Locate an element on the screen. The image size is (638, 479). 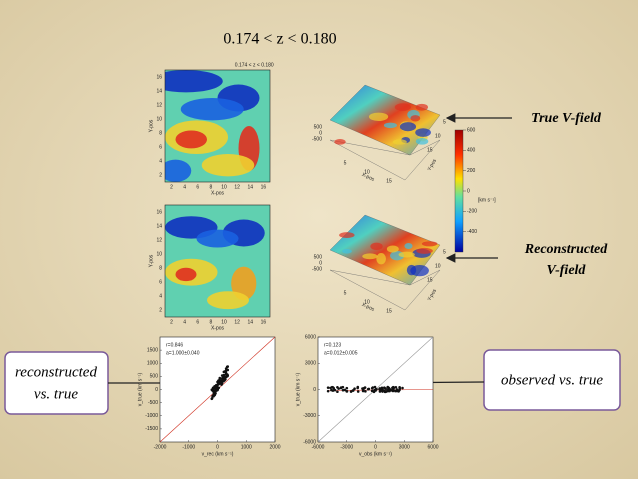
y-tick-label: 6 is located at coordinates (160, 282).